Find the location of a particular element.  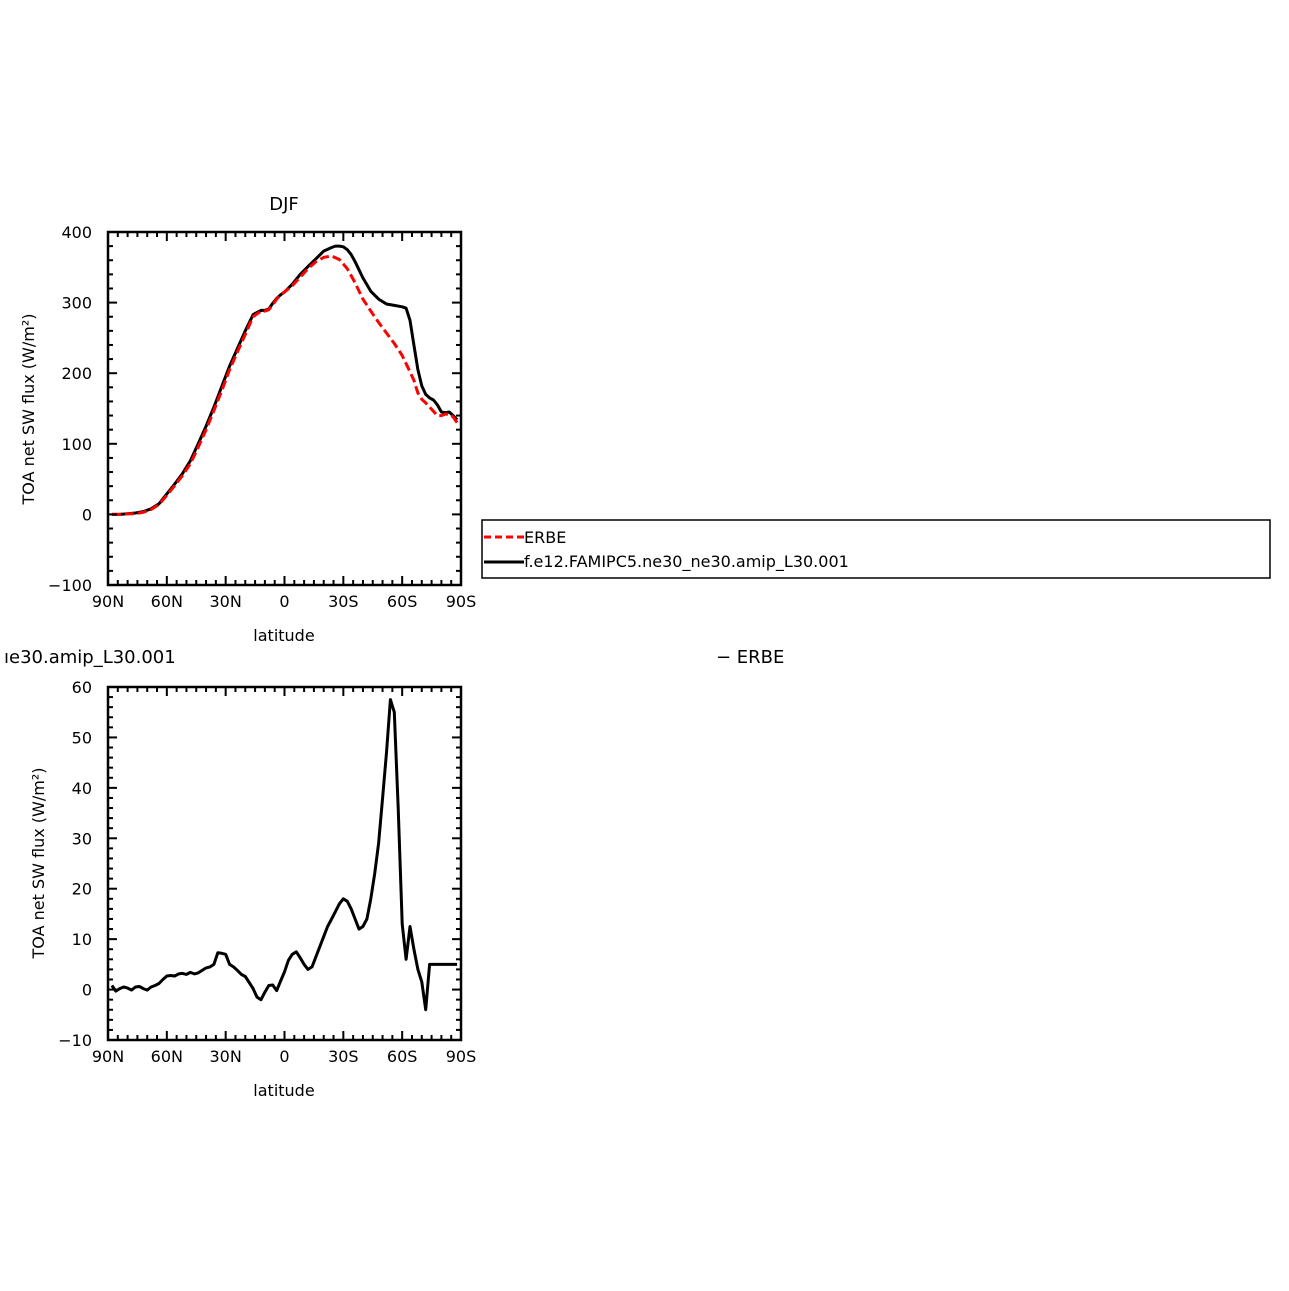

plot-2-ticks: 90N 60N 30N 0 30S 60S 90S −10 0 10 20 30 40 50 60 is located at coordinates (267, 872).